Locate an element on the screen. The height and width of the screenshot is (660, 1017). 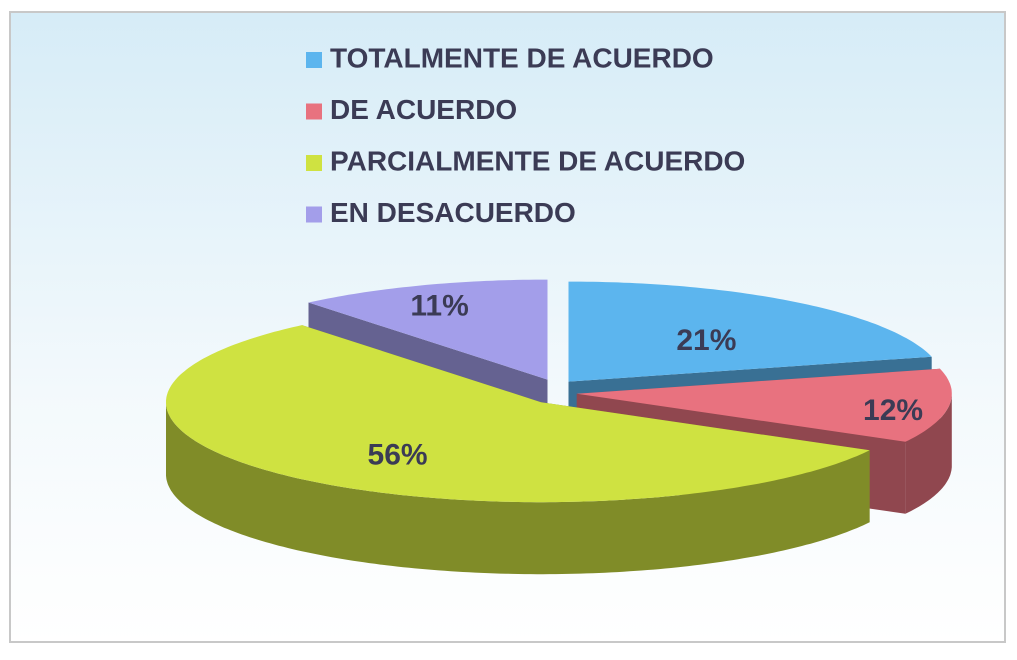
legend-label: TOTALMENTE DE ACUERDO is located at coordinates (522, 57).